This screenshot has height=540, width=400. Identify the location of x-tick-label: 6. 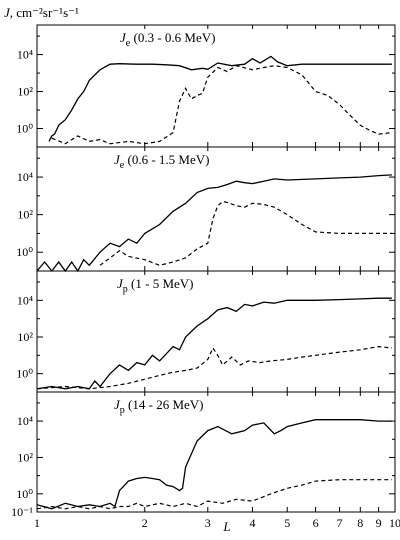
(316, 523).